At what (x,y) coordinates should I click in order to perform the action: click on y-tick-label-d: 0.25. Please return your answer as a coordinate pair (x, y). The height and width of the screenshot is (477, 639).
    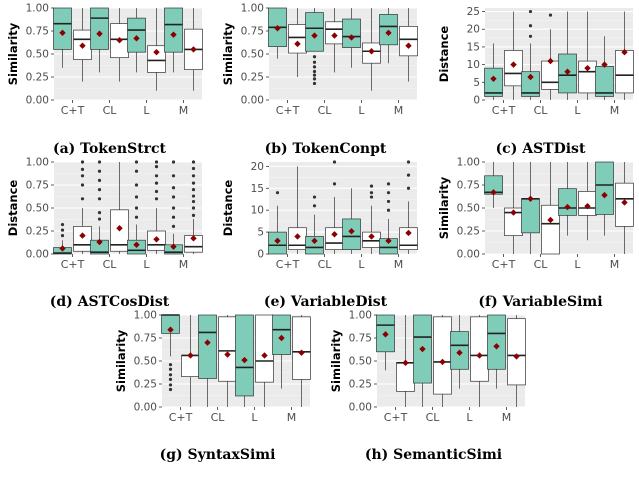
    Looking at the image, I should click on (37, 232).